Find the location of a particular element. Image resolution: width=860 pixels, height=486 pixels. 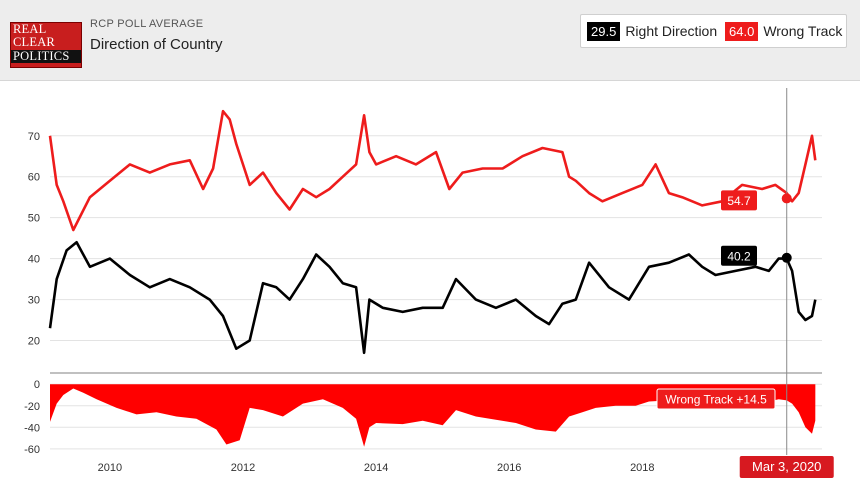

logo-line-3: POLITICS is located at coordinates (46, 56).